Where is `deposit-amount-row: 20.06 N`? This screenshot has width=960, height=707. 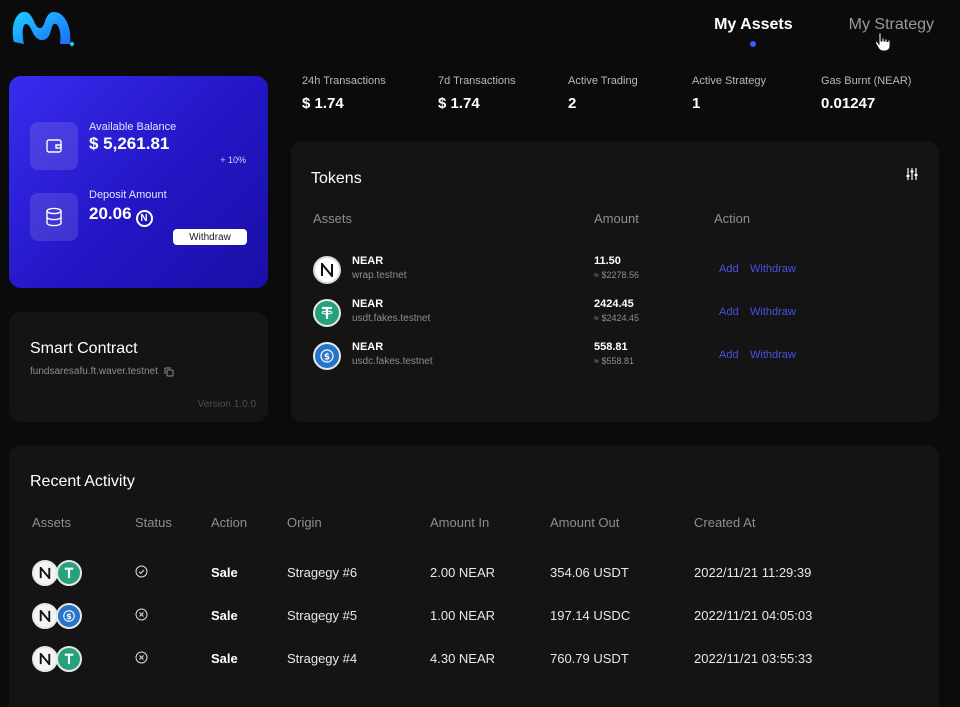
deposit-amount-row: 20.06 N is located at coordinates (121, 215).